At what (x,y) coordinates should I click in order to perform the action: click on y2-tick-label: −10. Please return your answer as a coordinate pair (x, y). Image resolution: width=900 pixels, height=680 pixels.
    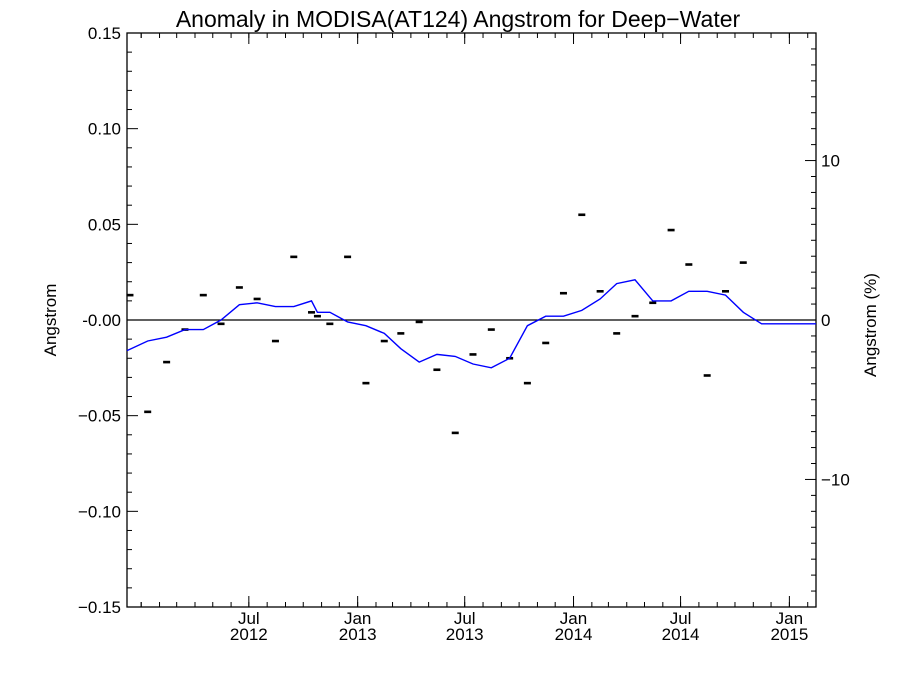
    Looking at the image, I should click on (835, 479).